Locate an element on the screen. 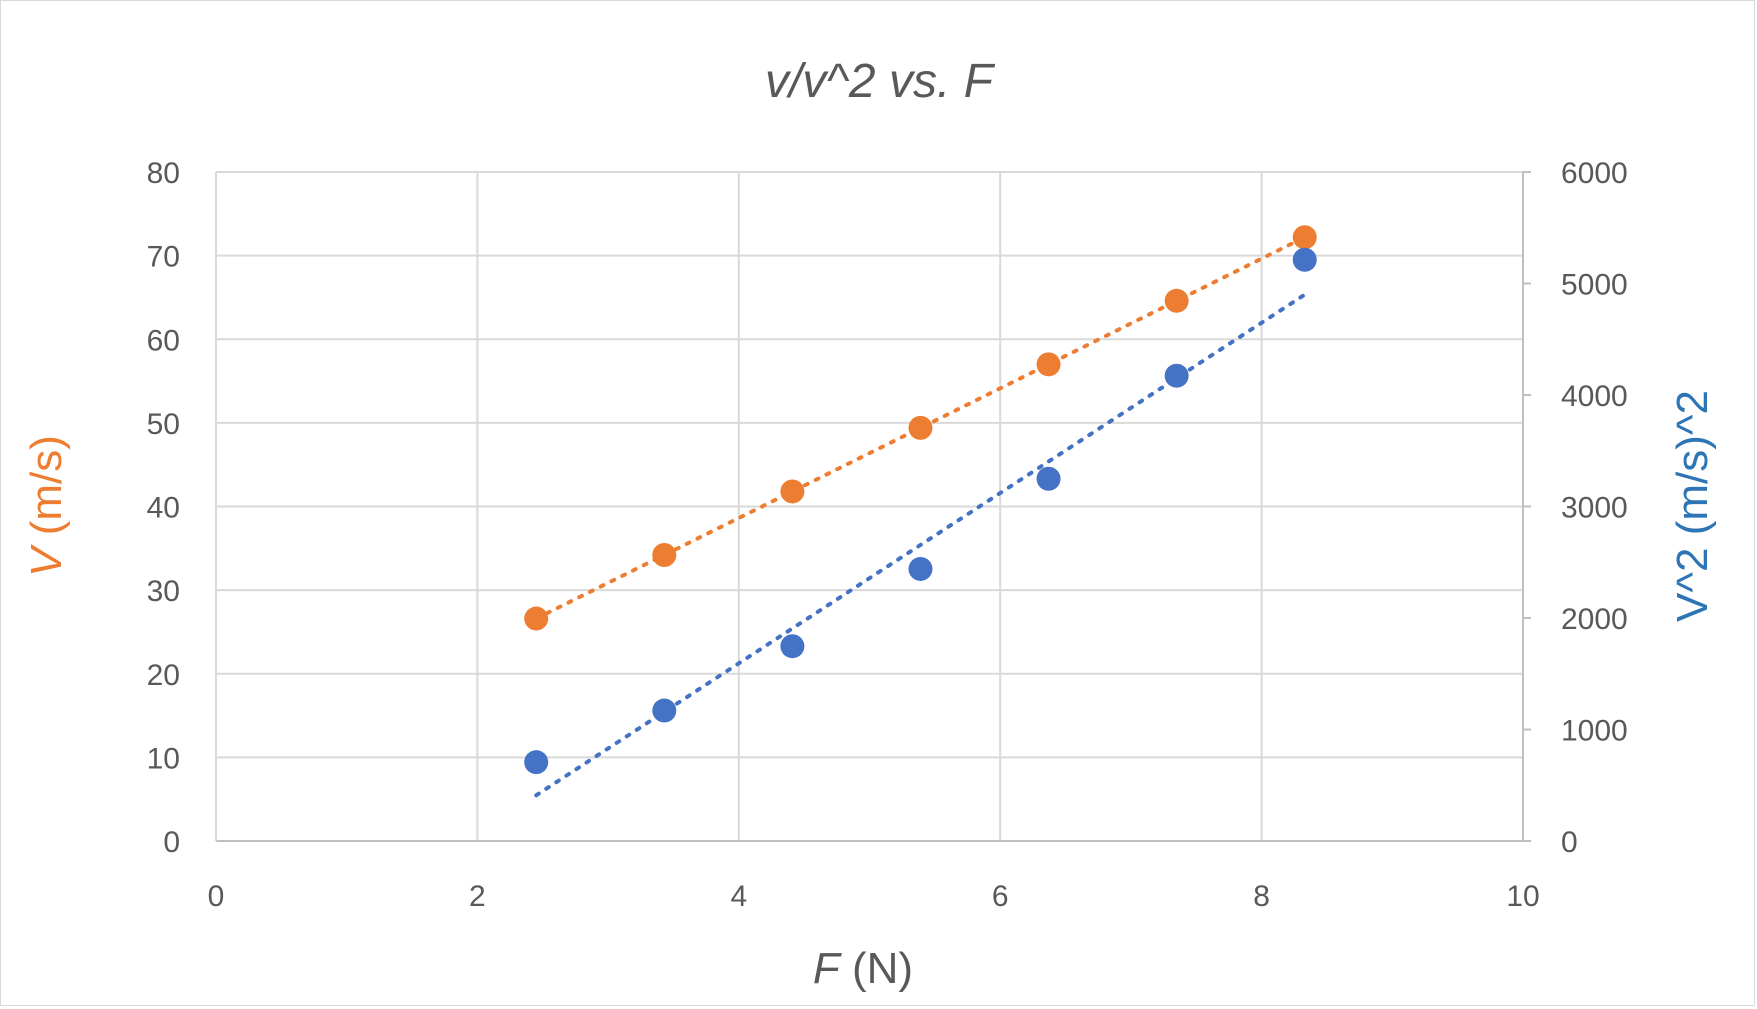 This screenshot has width=1757, height=1009. y-right-tick-label: 5000 is located at coordinates (1594, 285).